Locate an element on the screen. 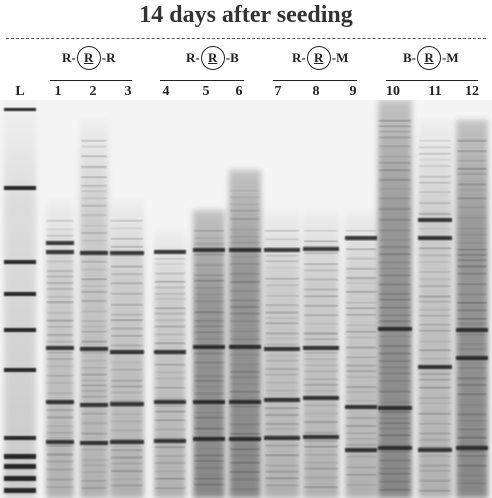  group-label-1: R- R- R is located at coordinates (89, 58).